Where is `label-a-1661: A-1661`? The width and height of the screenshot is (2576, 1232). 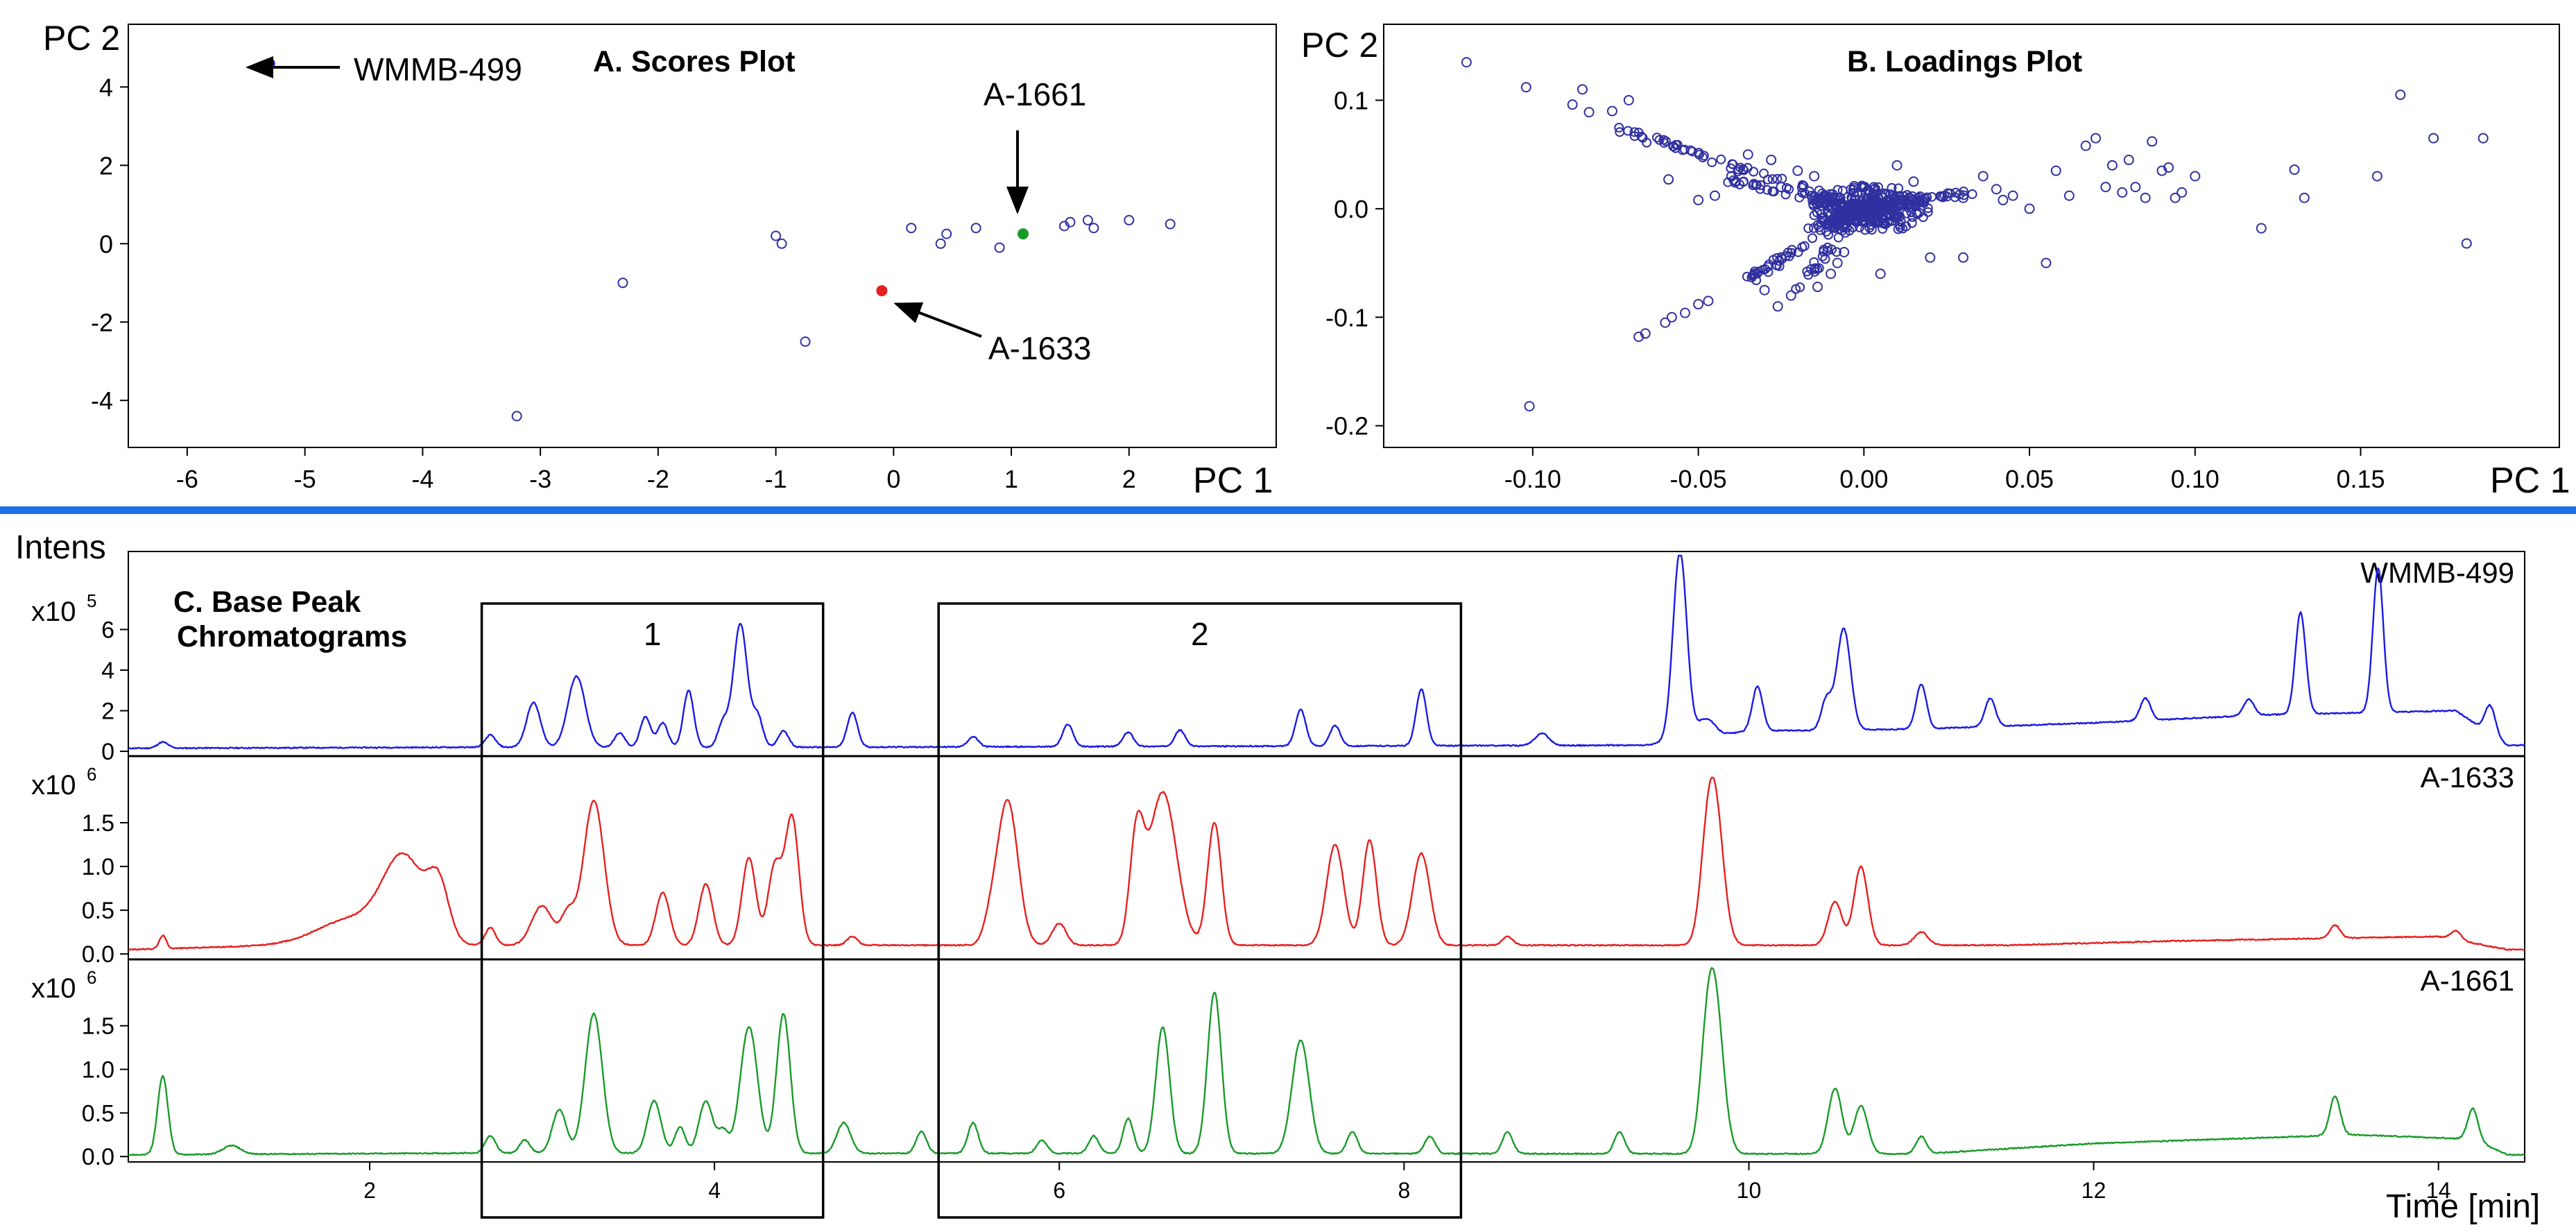
label-a-1661: A-1661 is located at coordinates (1035, 94).